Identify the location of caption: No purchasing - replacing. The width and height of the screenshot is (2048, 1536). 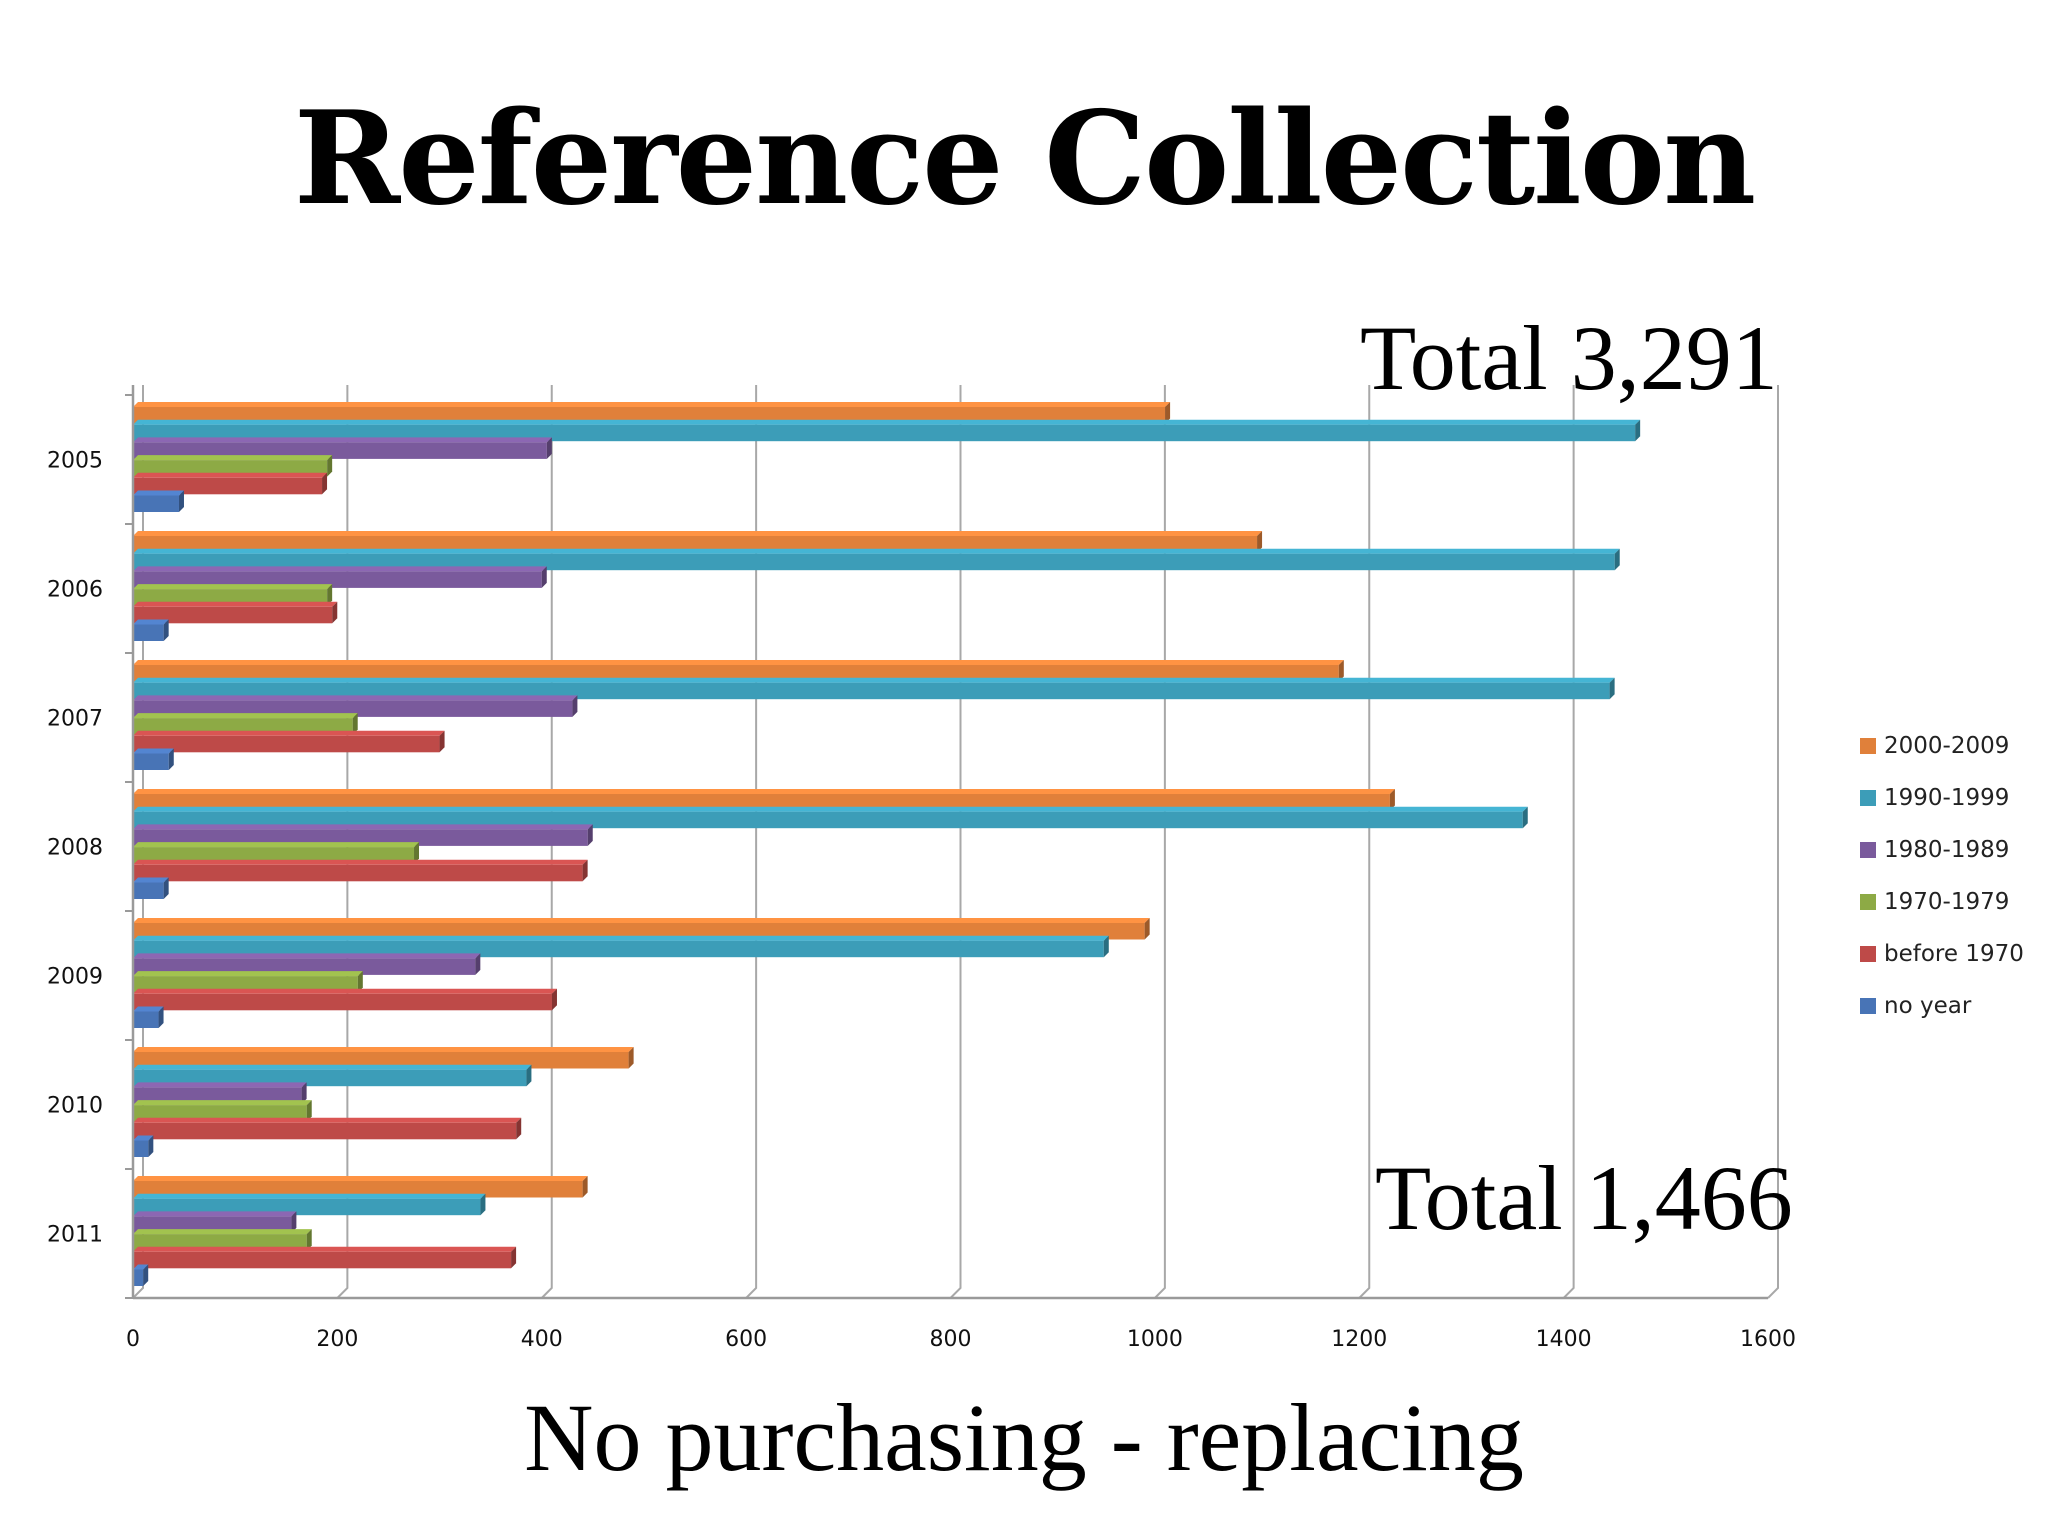
(1024, 1437).